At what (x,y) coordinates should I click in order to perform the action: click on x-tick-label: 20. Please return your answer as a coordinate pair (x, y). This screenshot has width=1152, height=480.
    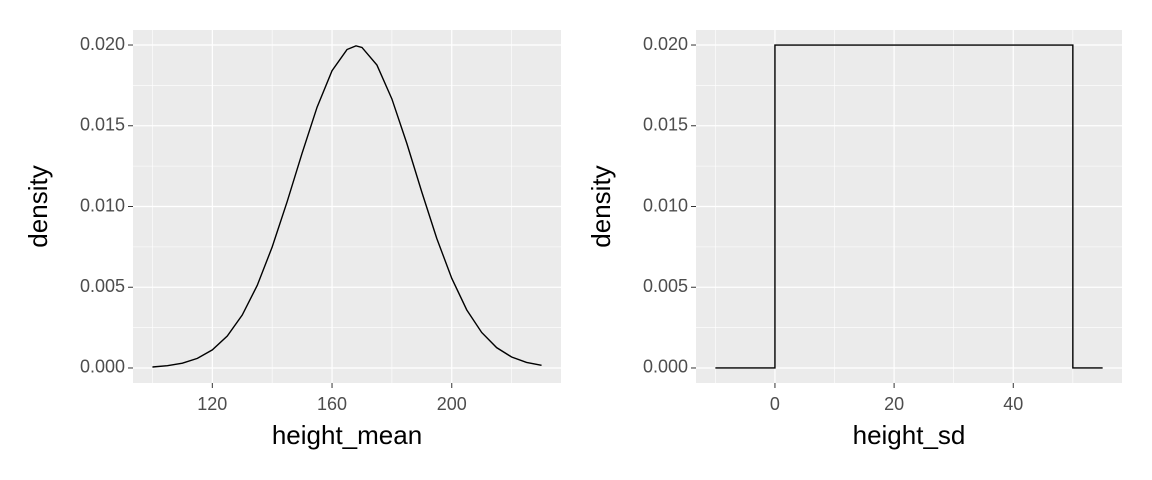
    Looking at the image, I should click on (894, 404).